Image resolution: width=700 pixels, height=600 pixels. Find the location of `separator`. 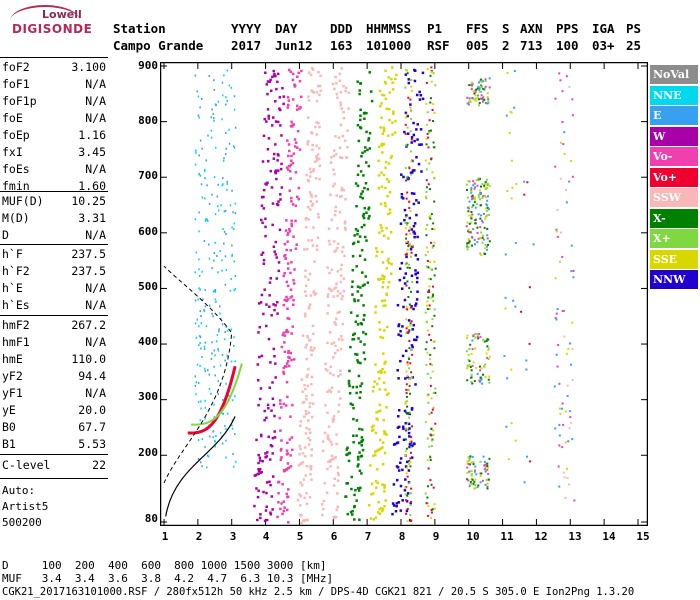

separator is located at coordinates (54, 315).